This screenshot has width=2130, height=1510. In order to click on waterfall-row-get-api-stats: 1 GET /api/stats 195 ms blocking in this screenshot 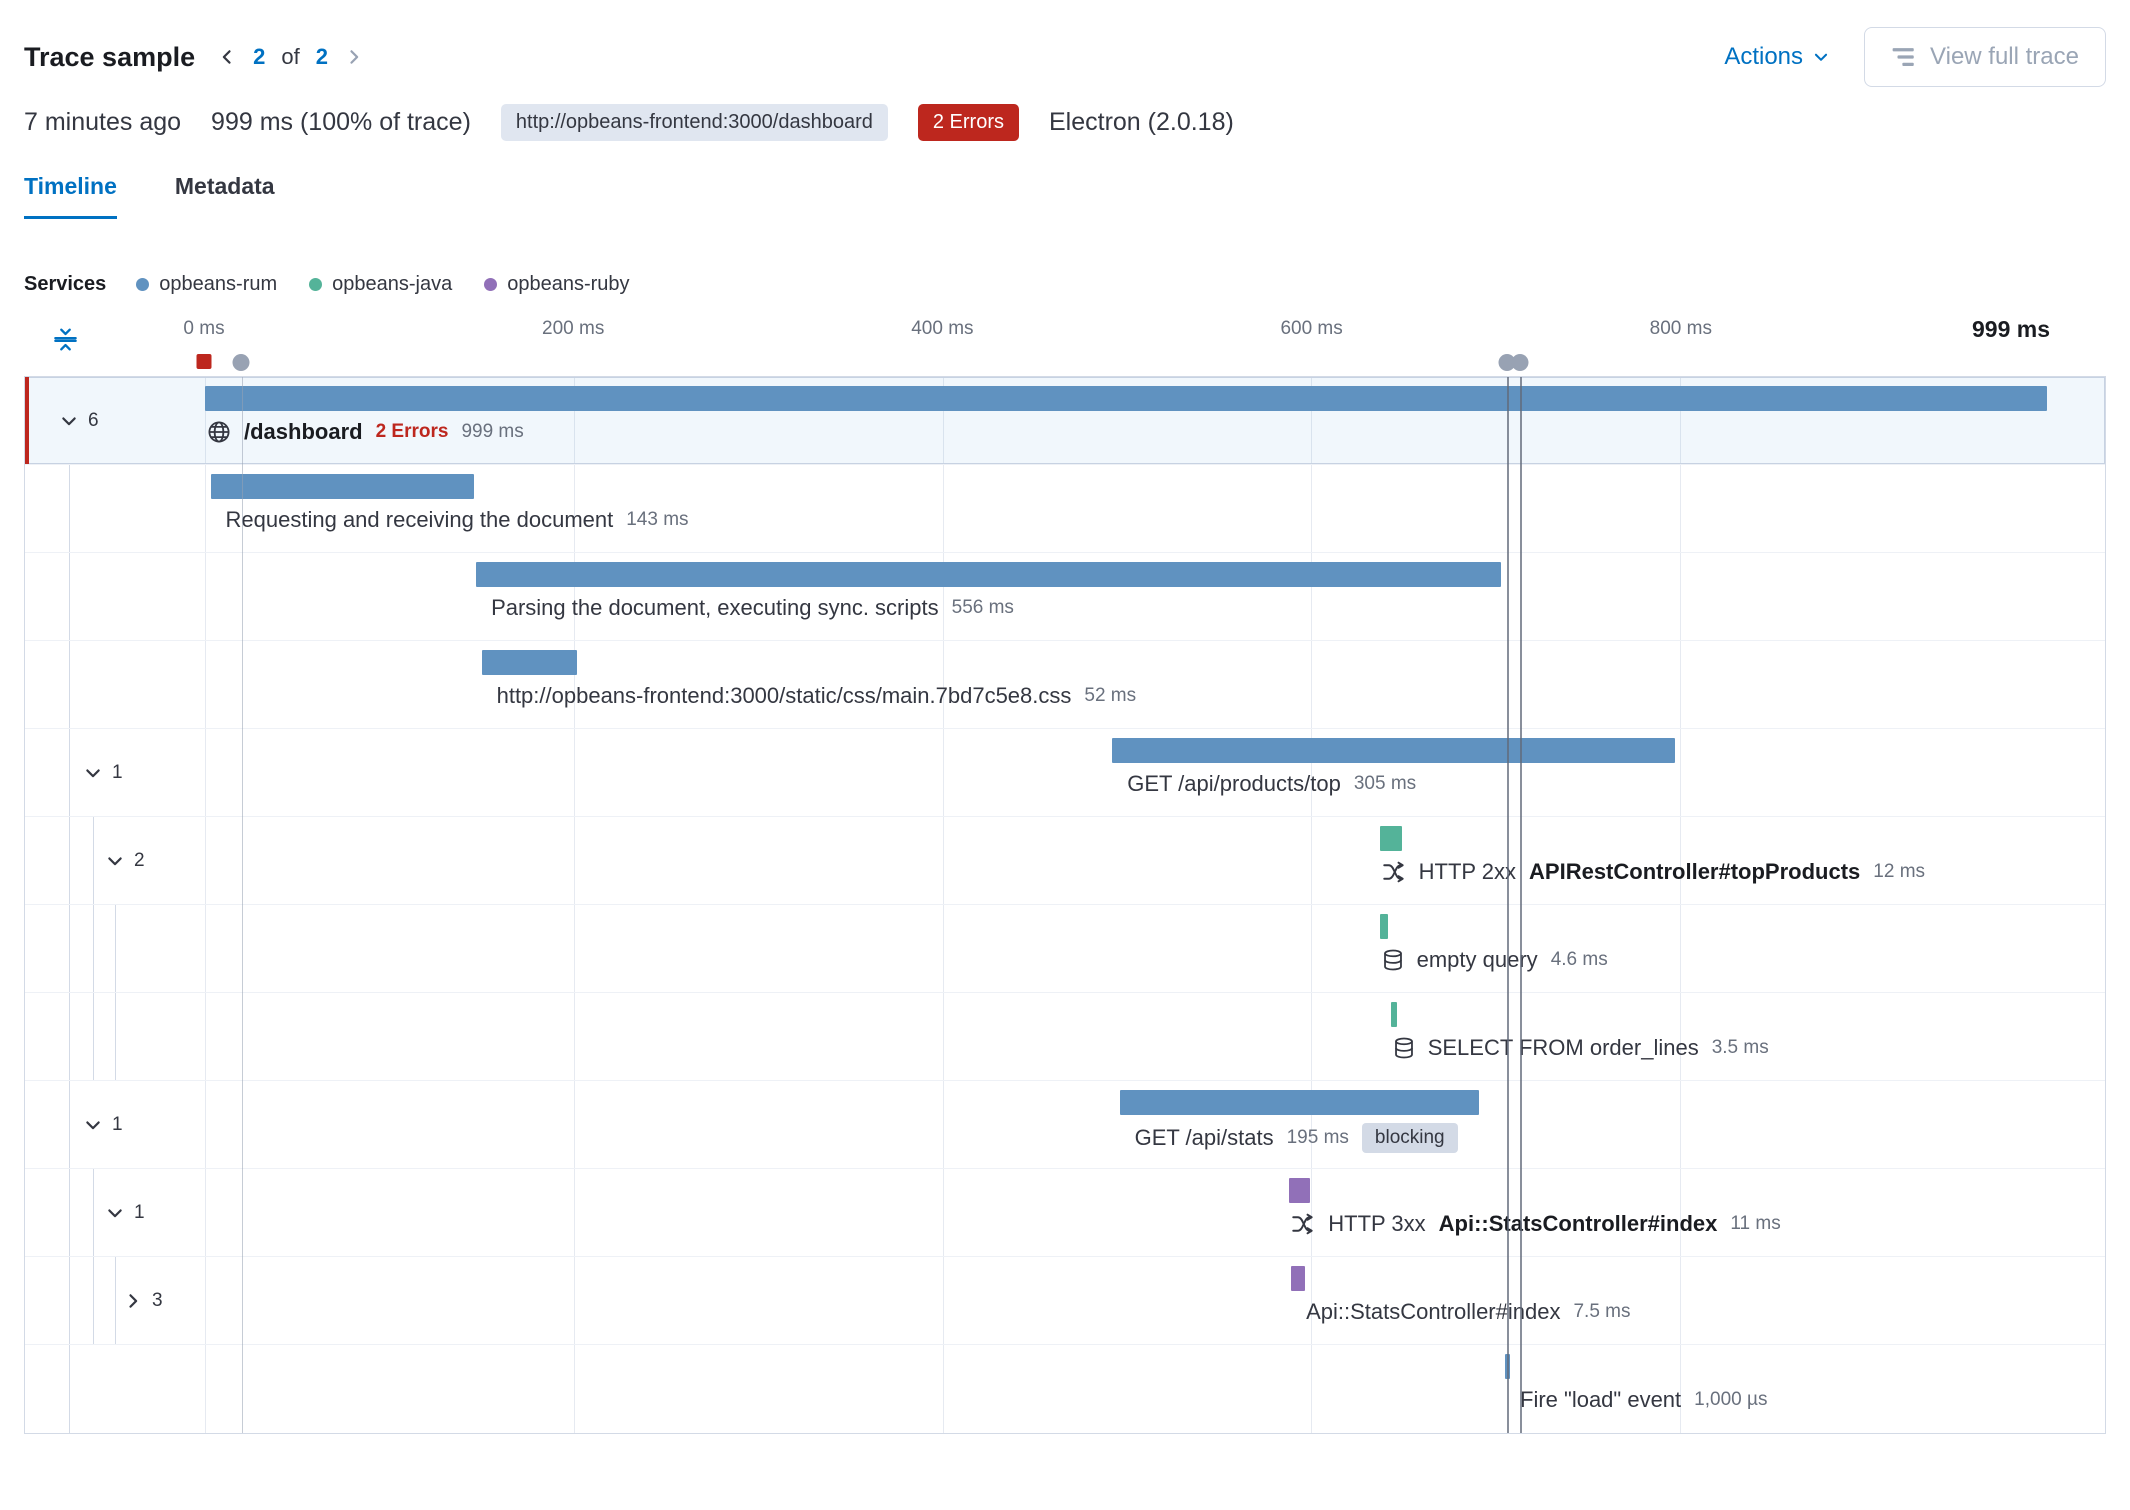, I will do `click(1065, 1125)`.